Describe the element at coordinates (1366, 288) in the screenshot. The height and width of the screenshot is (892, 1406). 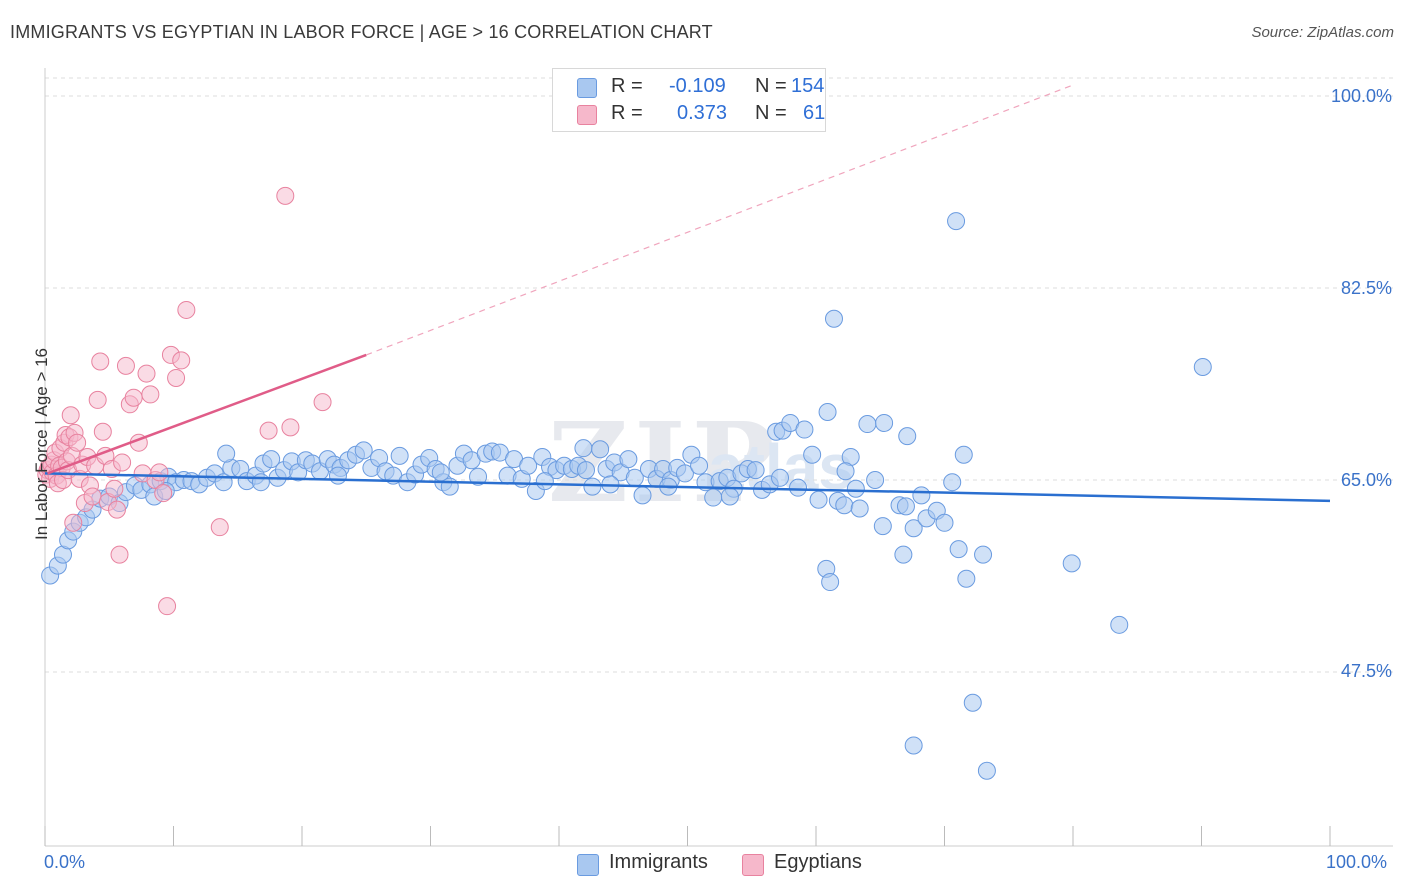
I see `y-tick-label: 82.5%` at that location.